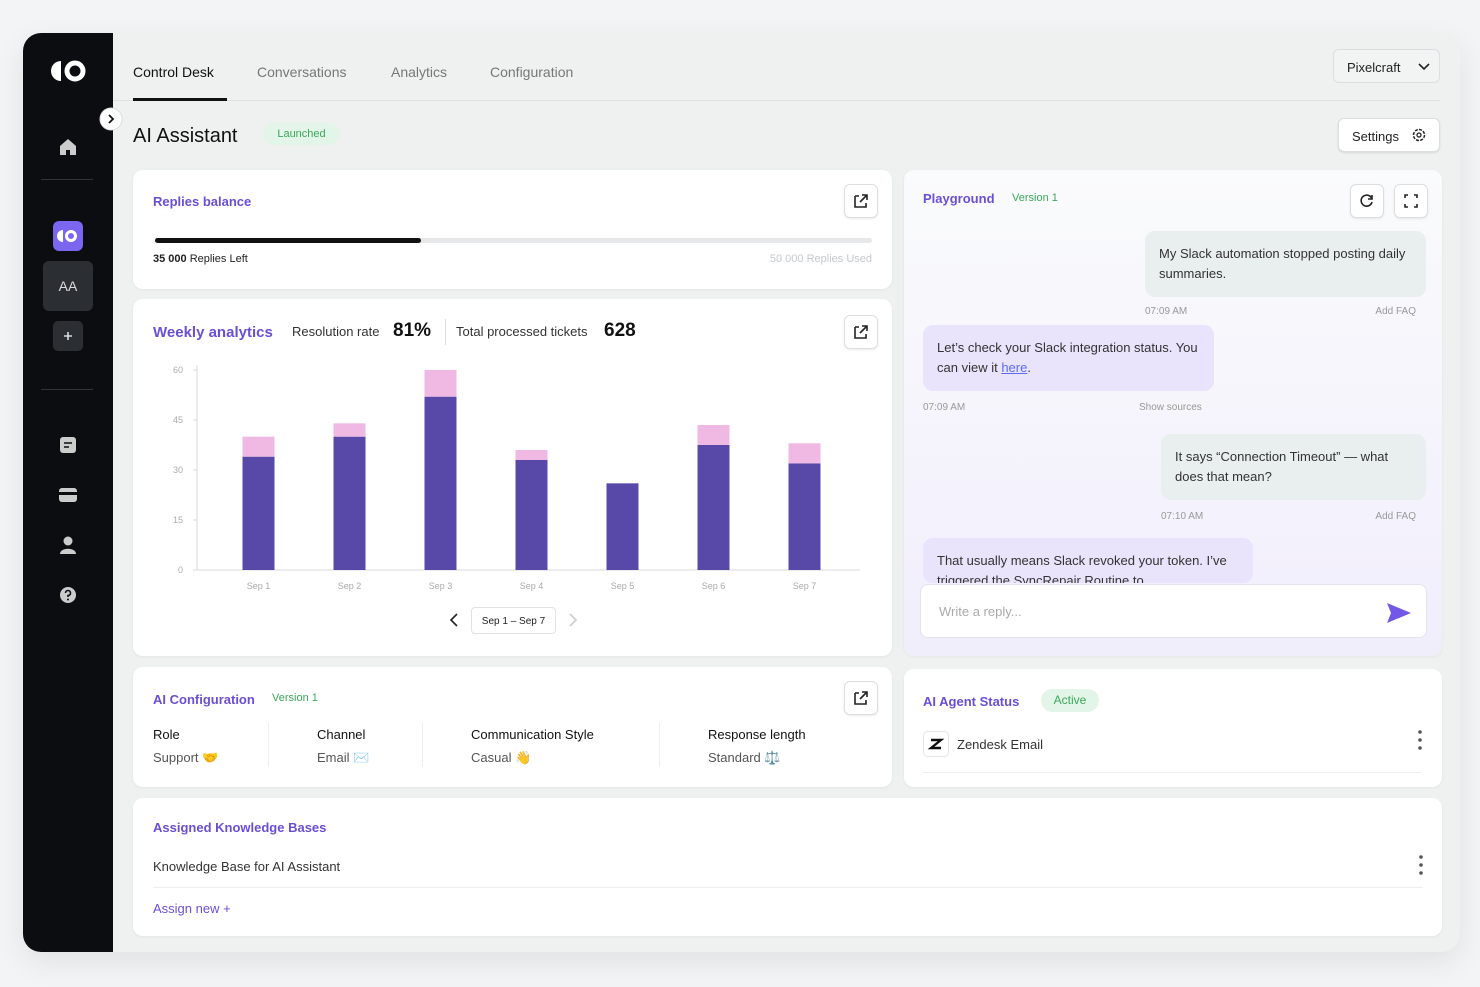  I want to click on version: Version 1, so click(295, 698).